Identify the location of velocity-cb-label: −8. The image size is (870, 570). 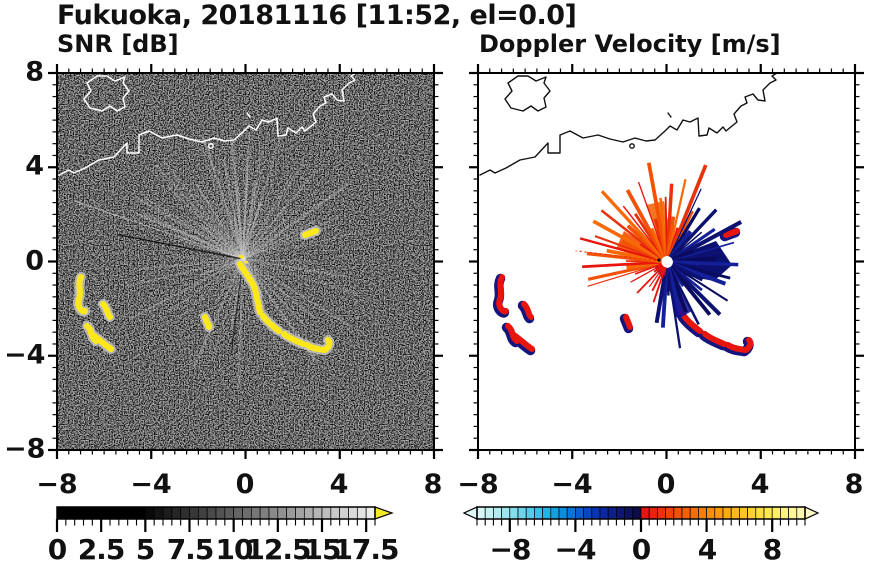
(510, 549).